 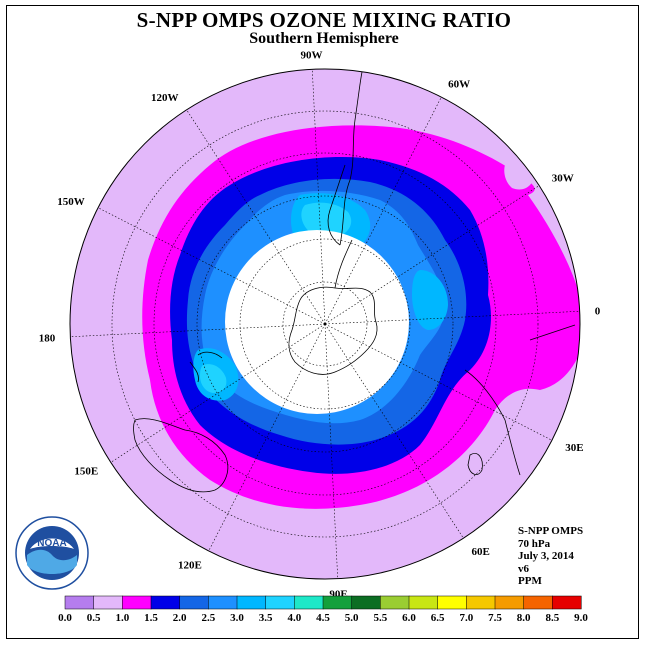 I want to click on longitude-label: 60W, so click(x=459, y=85).